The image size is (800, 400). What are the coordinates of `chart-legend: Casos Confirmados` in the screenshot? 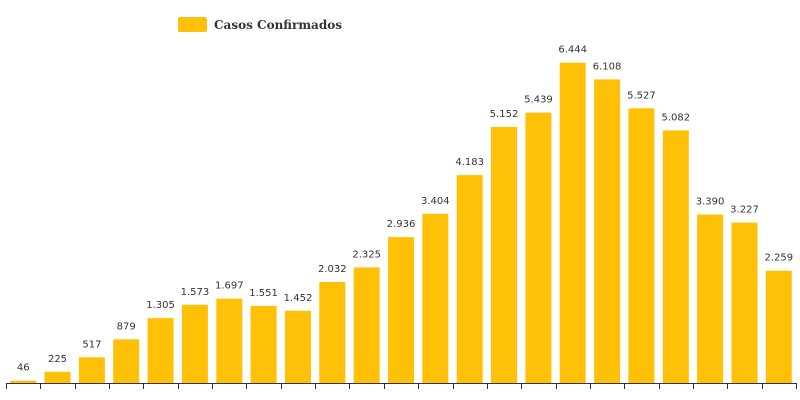 It's located at (260, 24).